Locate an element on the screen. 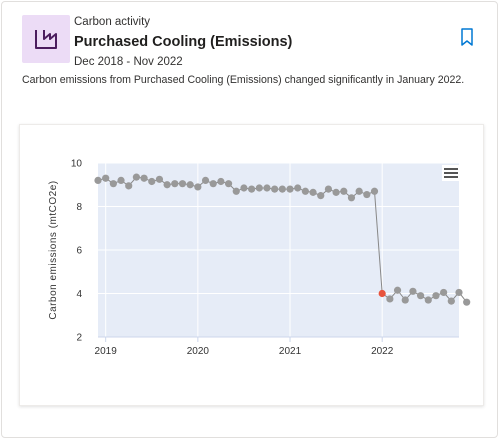 The image size is (501, 441). y-tick-label: 4 is located at coordinates (79, 294).